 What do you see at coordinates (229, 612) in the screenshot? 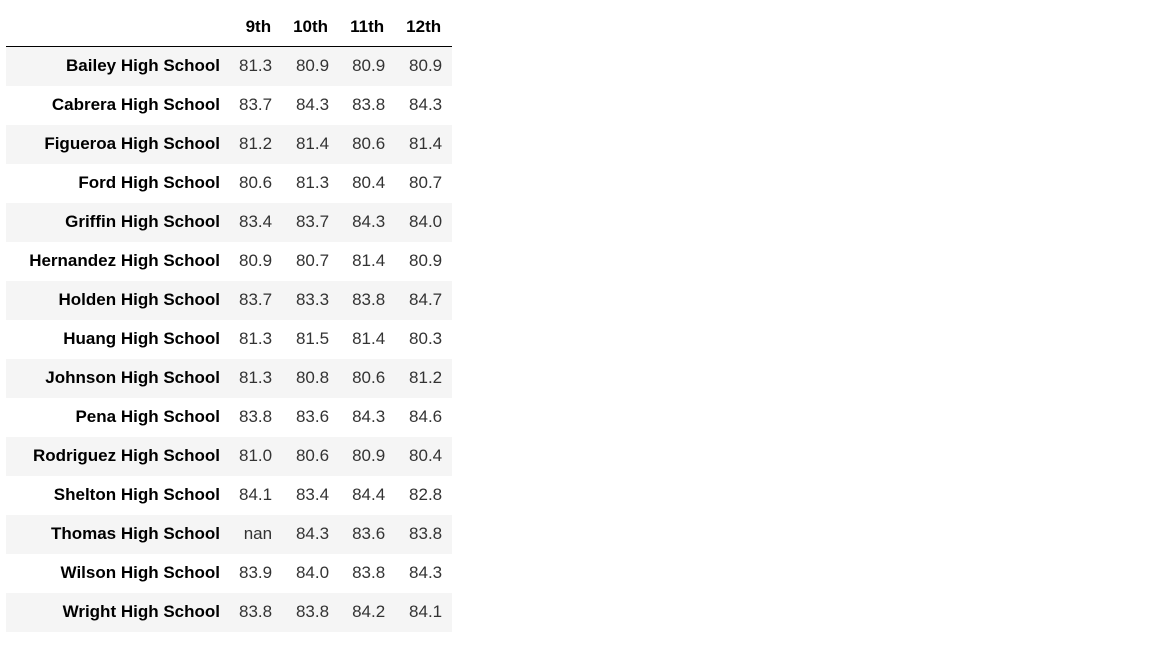
I see `table-row: Wright High School 83.8 83.8 84.2 84.1` at bounding box center [229, 612].